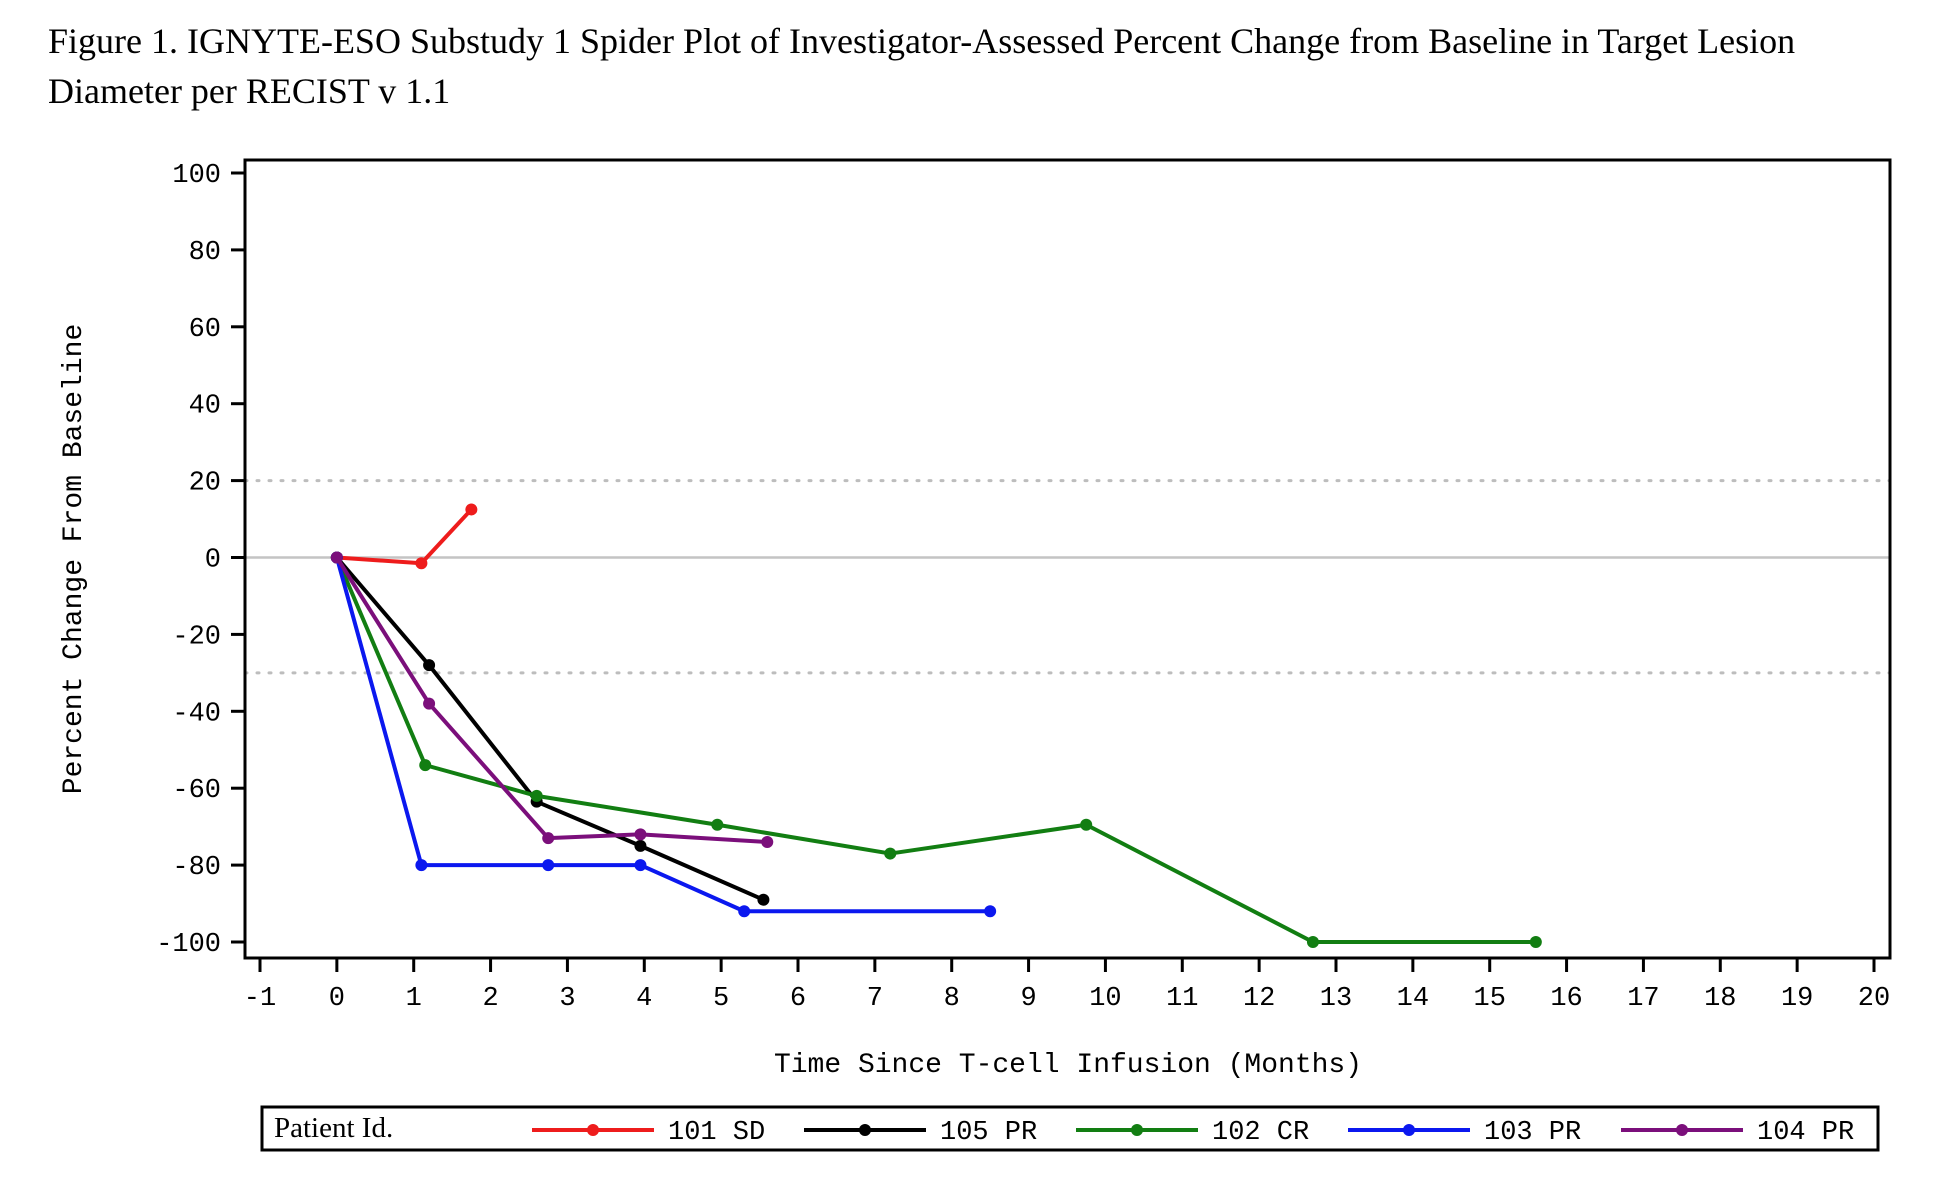 This screenshot has height=1185, width=1947. Describe the element at coordinates (196, 714) in the screenshot. I see `y-tick-label: -40` at that location.